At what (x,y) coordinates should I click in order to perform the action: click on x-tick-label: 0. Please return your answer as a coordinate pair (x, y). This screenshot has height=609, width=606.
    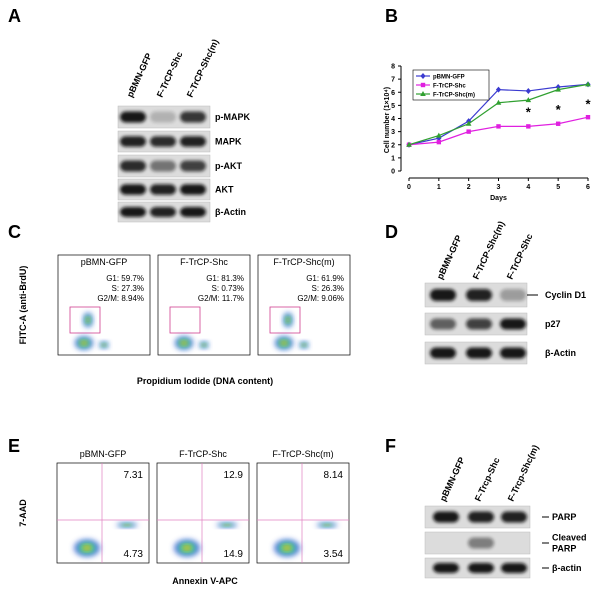
    Looking at the image, I should click on (409, 187).